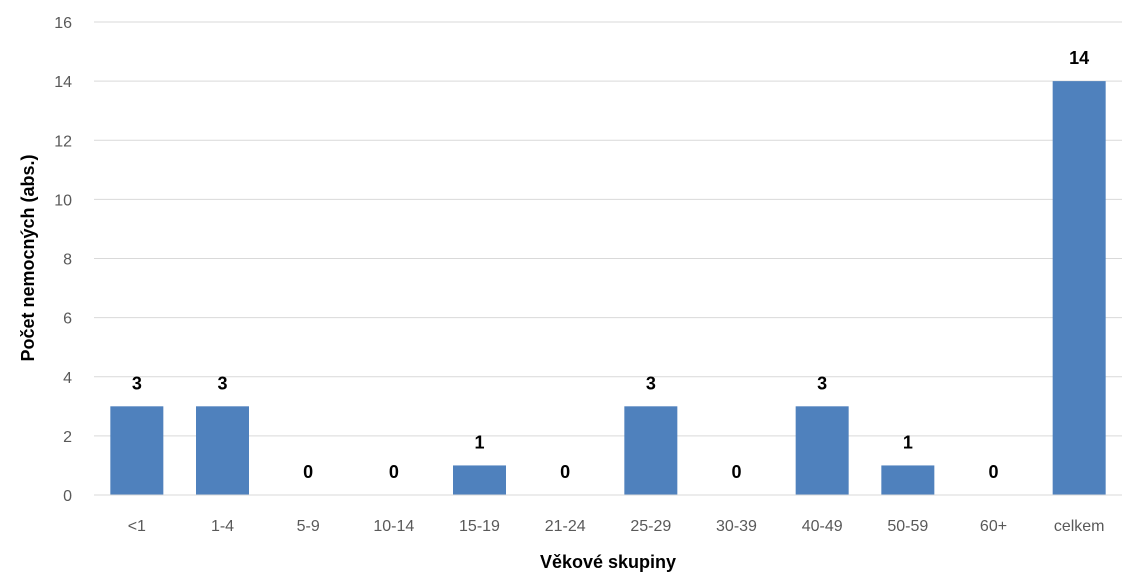 Image resolution: width=1123 pixels, height=577 pixels. Describe the element at coordinates (63, 82) in the screenshot. I see `y-tick-label: 14` at that location.